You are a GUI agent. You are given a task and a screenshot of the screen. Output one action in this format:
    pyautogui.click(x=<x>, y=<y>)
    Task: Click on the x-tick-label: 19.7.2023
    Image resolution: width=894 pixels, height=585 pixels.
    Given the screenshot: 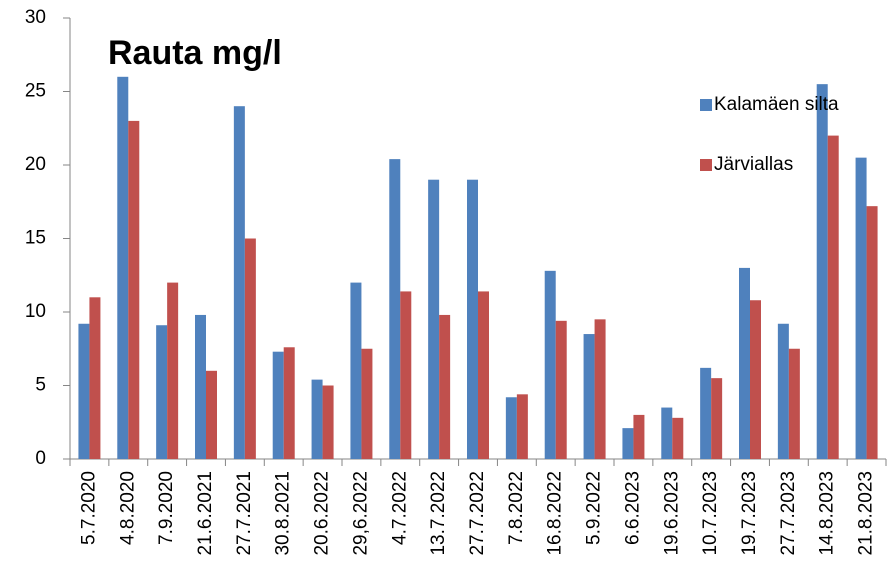 What is the action you would take?
    pyautogui.click(x=749, y=513)
    